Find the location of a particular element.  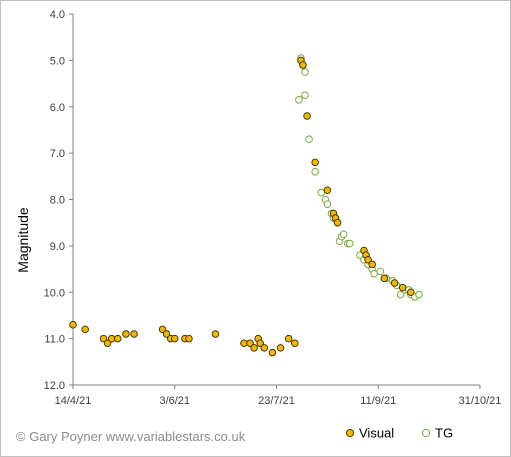

y-tick-label: 7.0 is located at coordinates (57, 154).